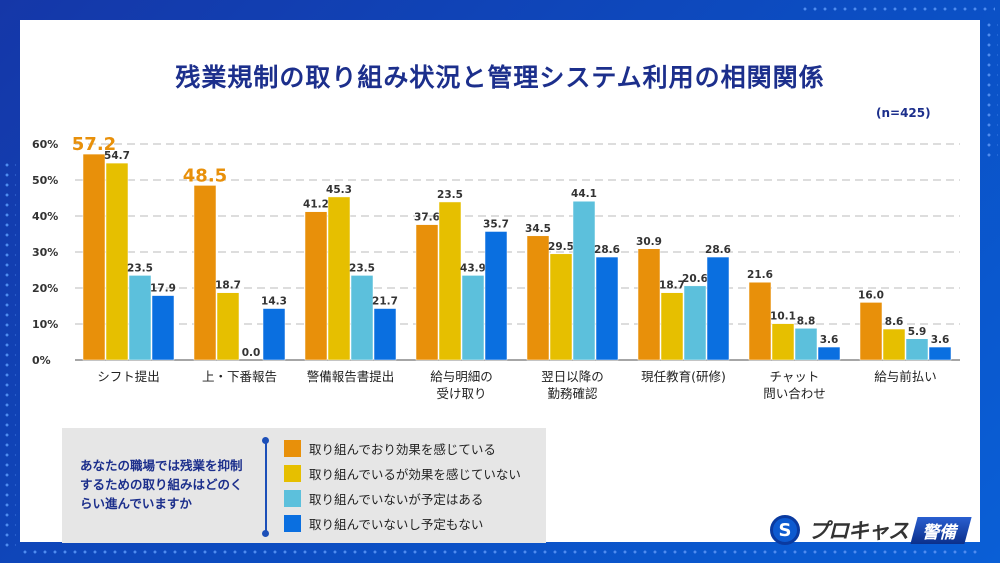  What do you see at coordinates (396, 499) in the screenshot?
I see `legend-label: 取り組んでいないが予定はある` at bounding box center [396, 499].